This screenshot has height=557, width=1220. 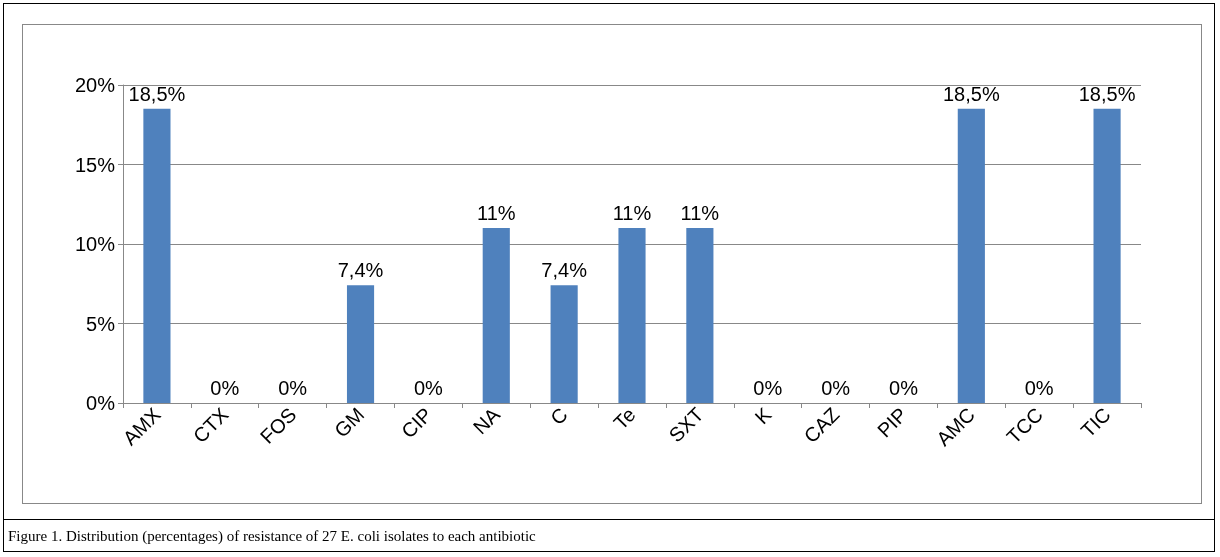 I want to click on x-tick-label: K, so click(x=763, y=415).